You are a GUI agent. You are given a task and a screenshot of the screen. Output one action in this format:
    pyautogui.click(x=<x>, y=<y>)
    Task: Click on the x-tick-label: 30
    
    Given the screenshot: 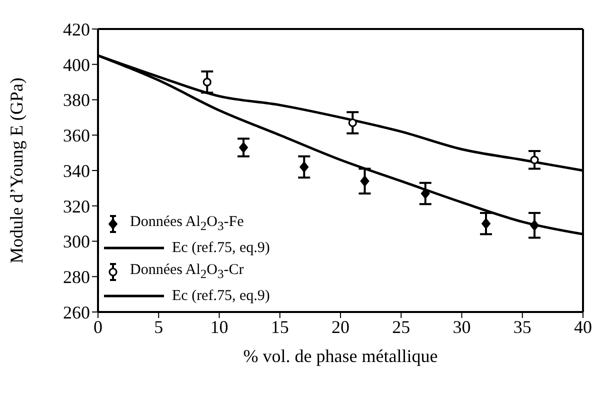 What is the action you would take?
    pyautogui.click(x=461, y=326)
    